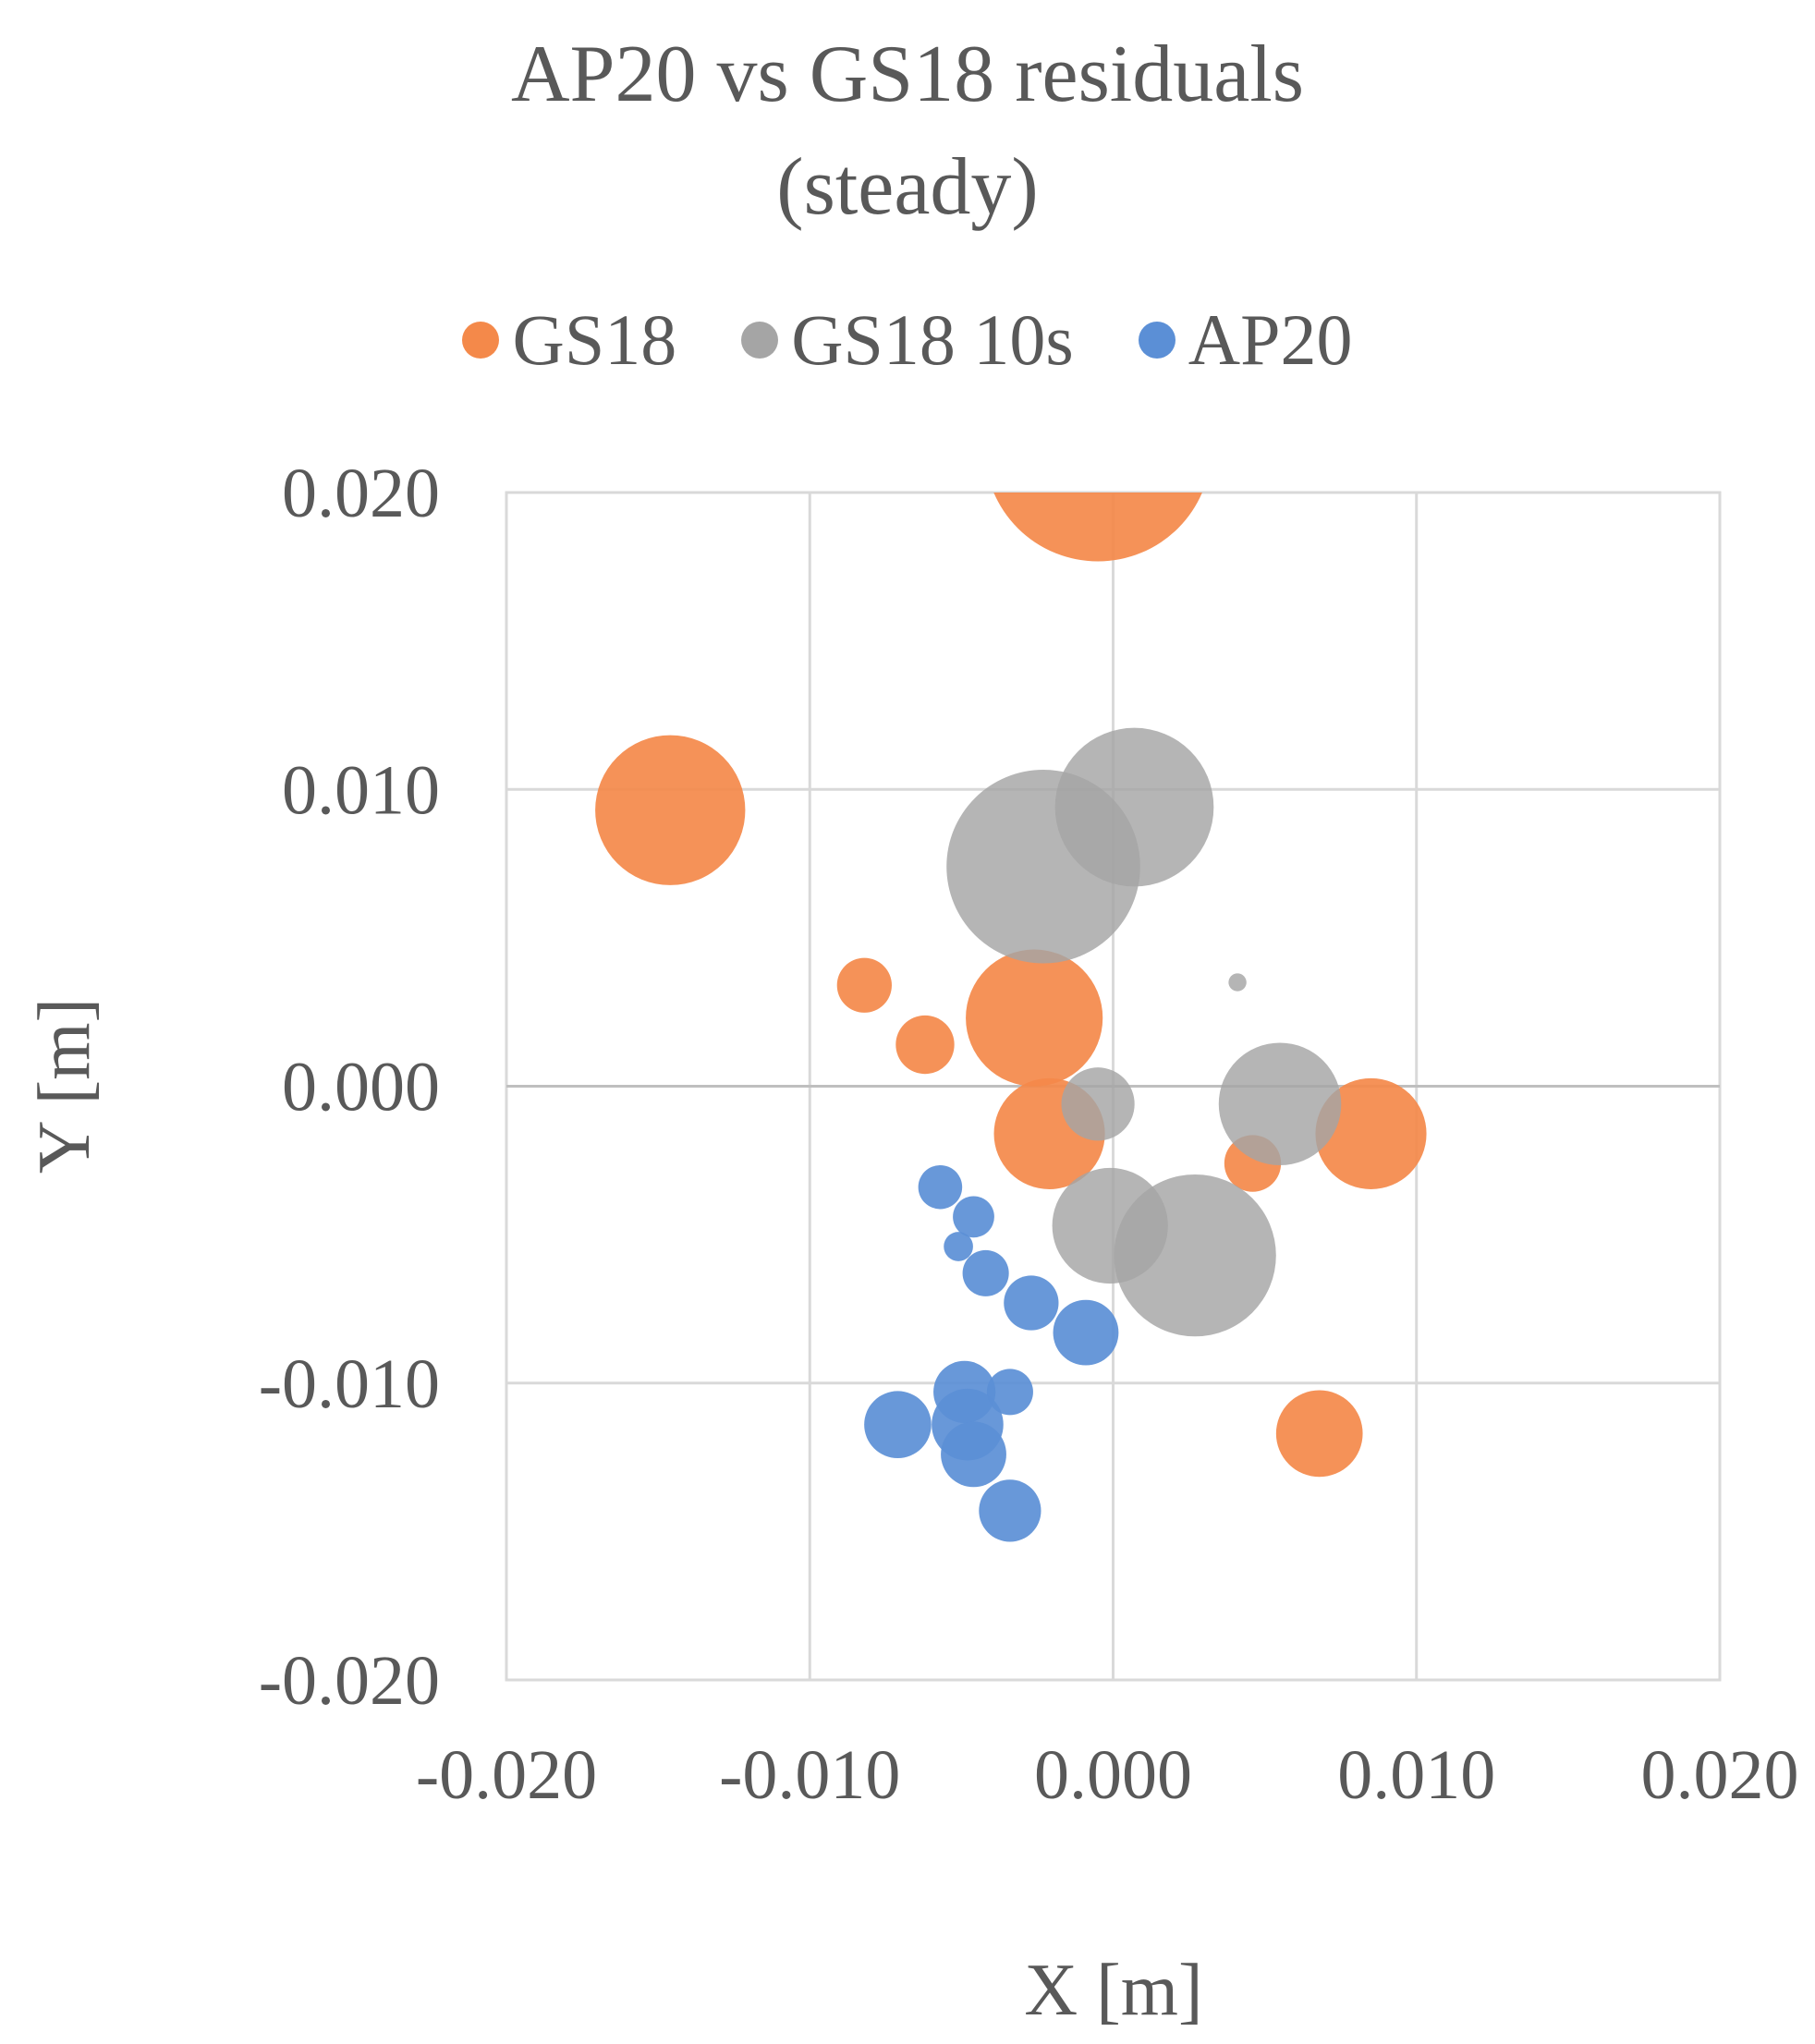  I want to click on x-tick-label: -0.010, so click(809, 1775).